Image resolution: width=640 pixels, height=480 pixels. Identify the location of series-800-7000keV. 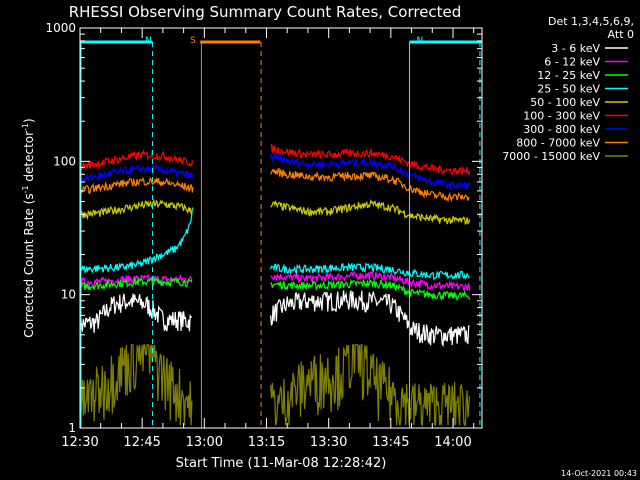
(274, 185).